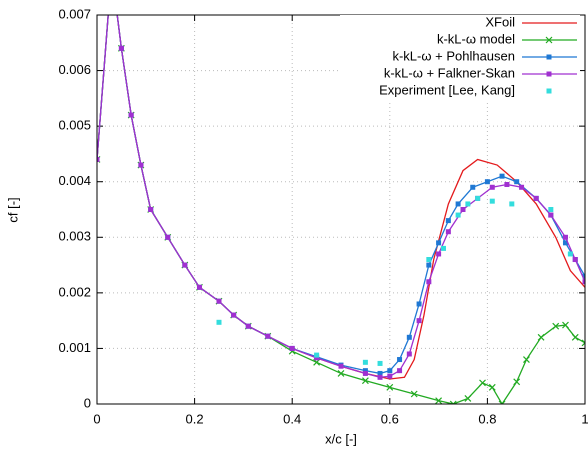 This screenshot has height=455, width=588. I want to click on y-tick-label: 0.002, so click(74, 291).